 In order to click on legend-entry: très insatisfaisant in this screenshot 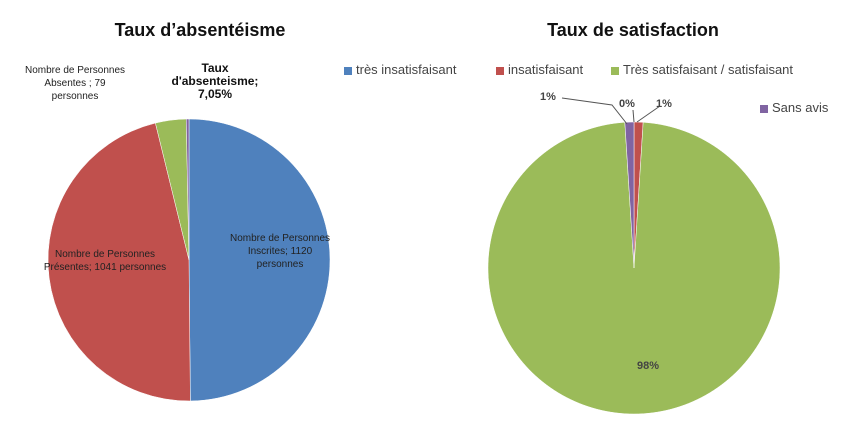, I will do `click(400, 69)`.